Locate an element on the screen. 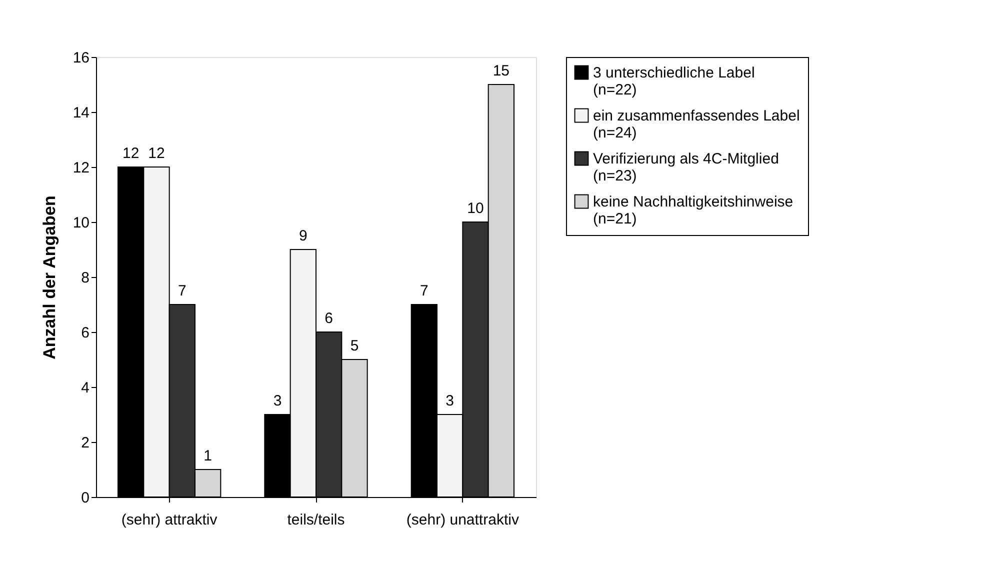 The height and width of the screenshot is (565, 984). legend-label: ein zusammenfassendes Label (n=24) is located at coordinates (696, 125).